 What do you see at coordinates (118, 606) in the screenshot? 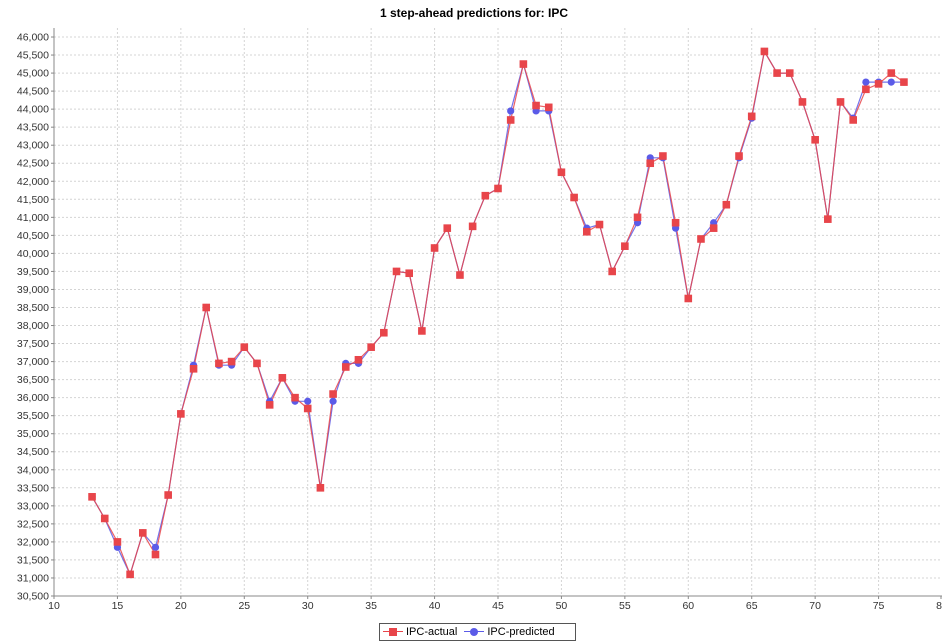
I see `x-tick-label: 15` at bounding box center [118, 606].